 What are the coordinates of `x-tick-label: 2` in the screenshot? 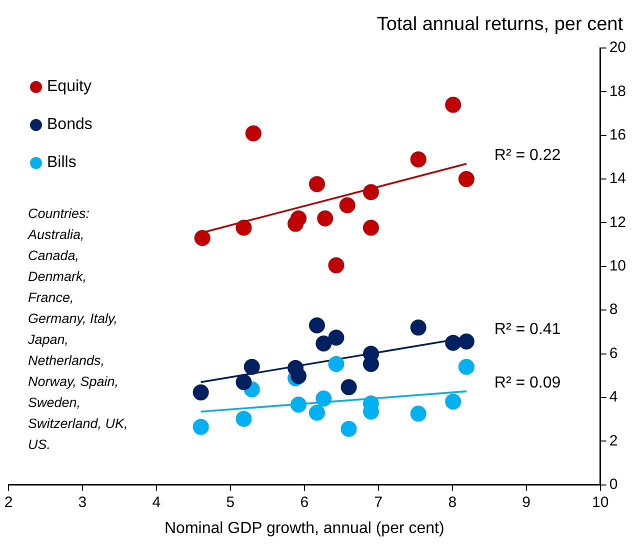 It's located at (8, 502).